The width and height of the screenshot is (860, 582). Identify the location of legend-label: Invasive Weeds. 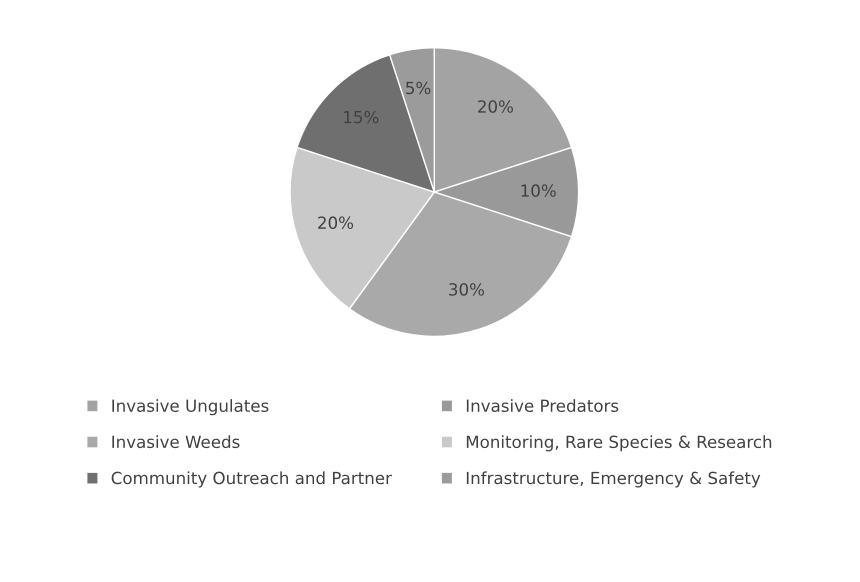
(176, 441).